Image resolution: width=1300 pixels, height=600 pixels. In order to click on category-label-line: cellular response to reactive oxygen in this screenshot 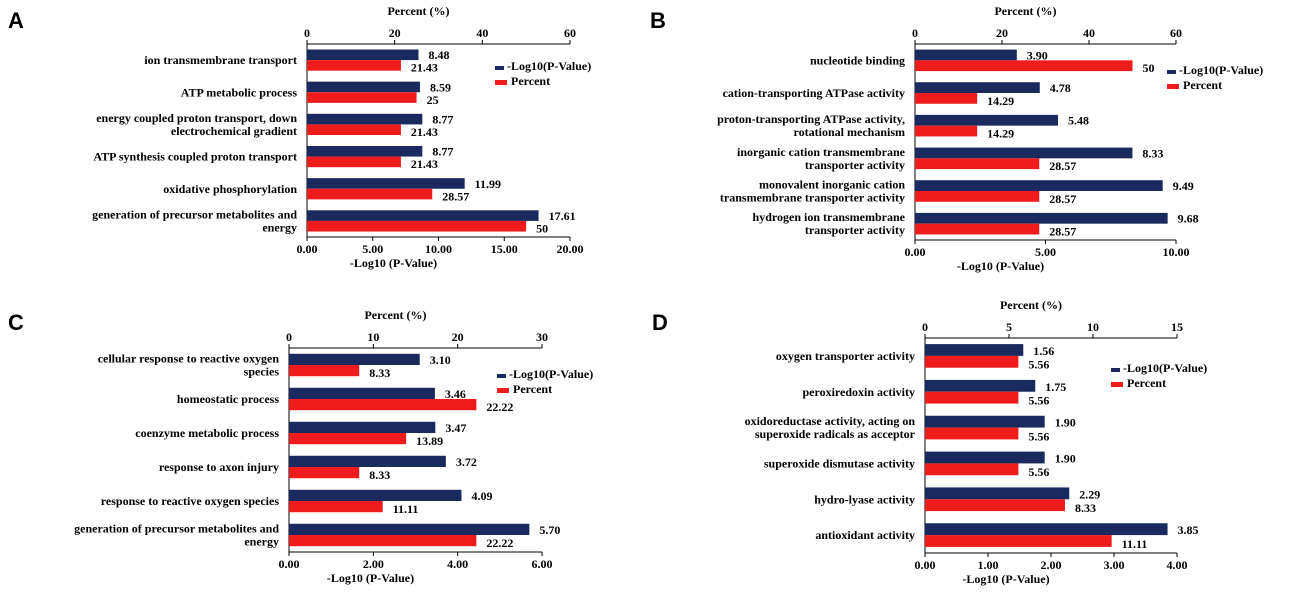, I will do `click(189, 359)`.